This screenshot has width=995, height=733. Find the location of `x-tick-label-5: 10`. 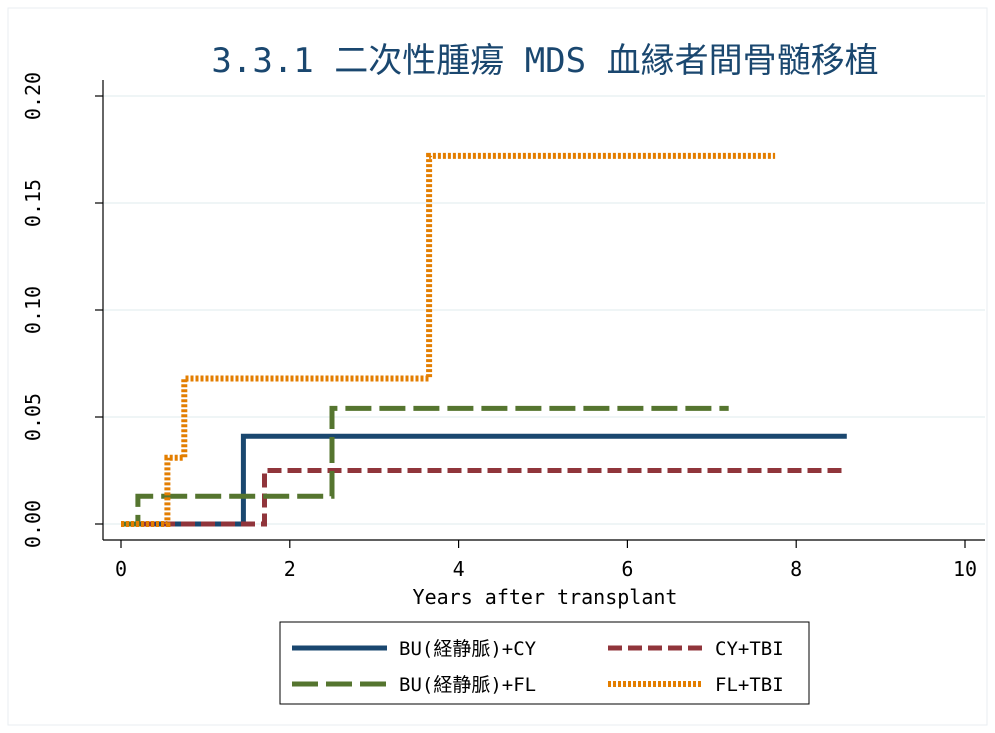

x-tick-label-5: 10 is located at coordinates (965, 569).